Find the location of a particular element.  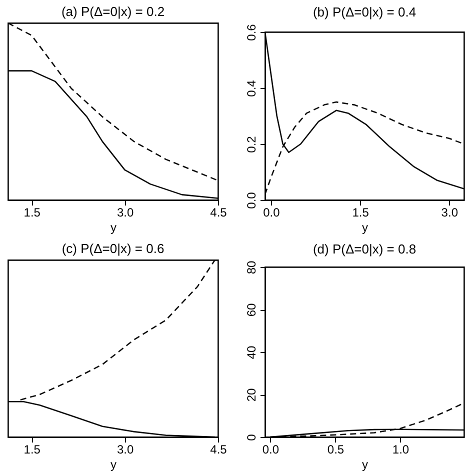

y-tick-label: 60 is located at coordinates (251, 310).